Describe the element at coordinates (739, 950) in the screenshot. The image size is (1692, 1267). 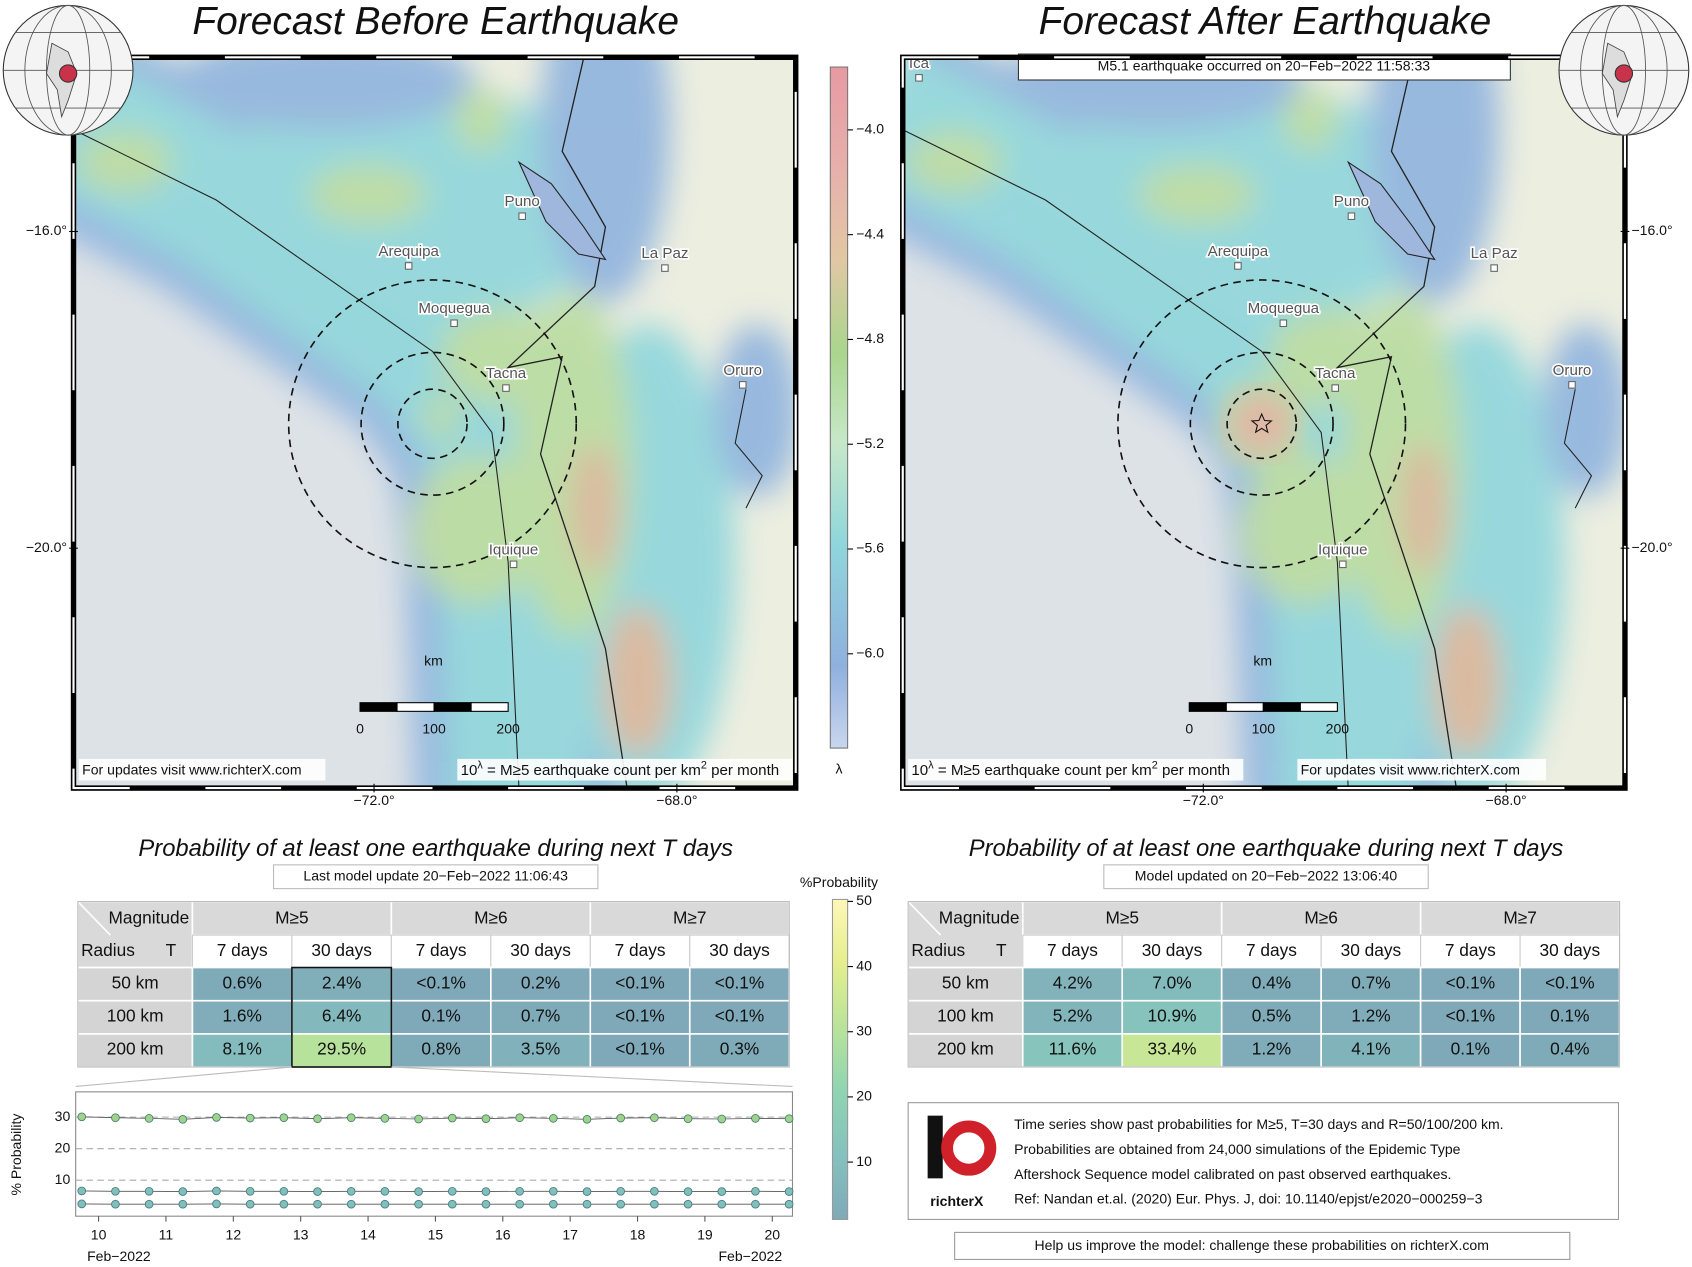
I see `duration: 30 days` at that location.